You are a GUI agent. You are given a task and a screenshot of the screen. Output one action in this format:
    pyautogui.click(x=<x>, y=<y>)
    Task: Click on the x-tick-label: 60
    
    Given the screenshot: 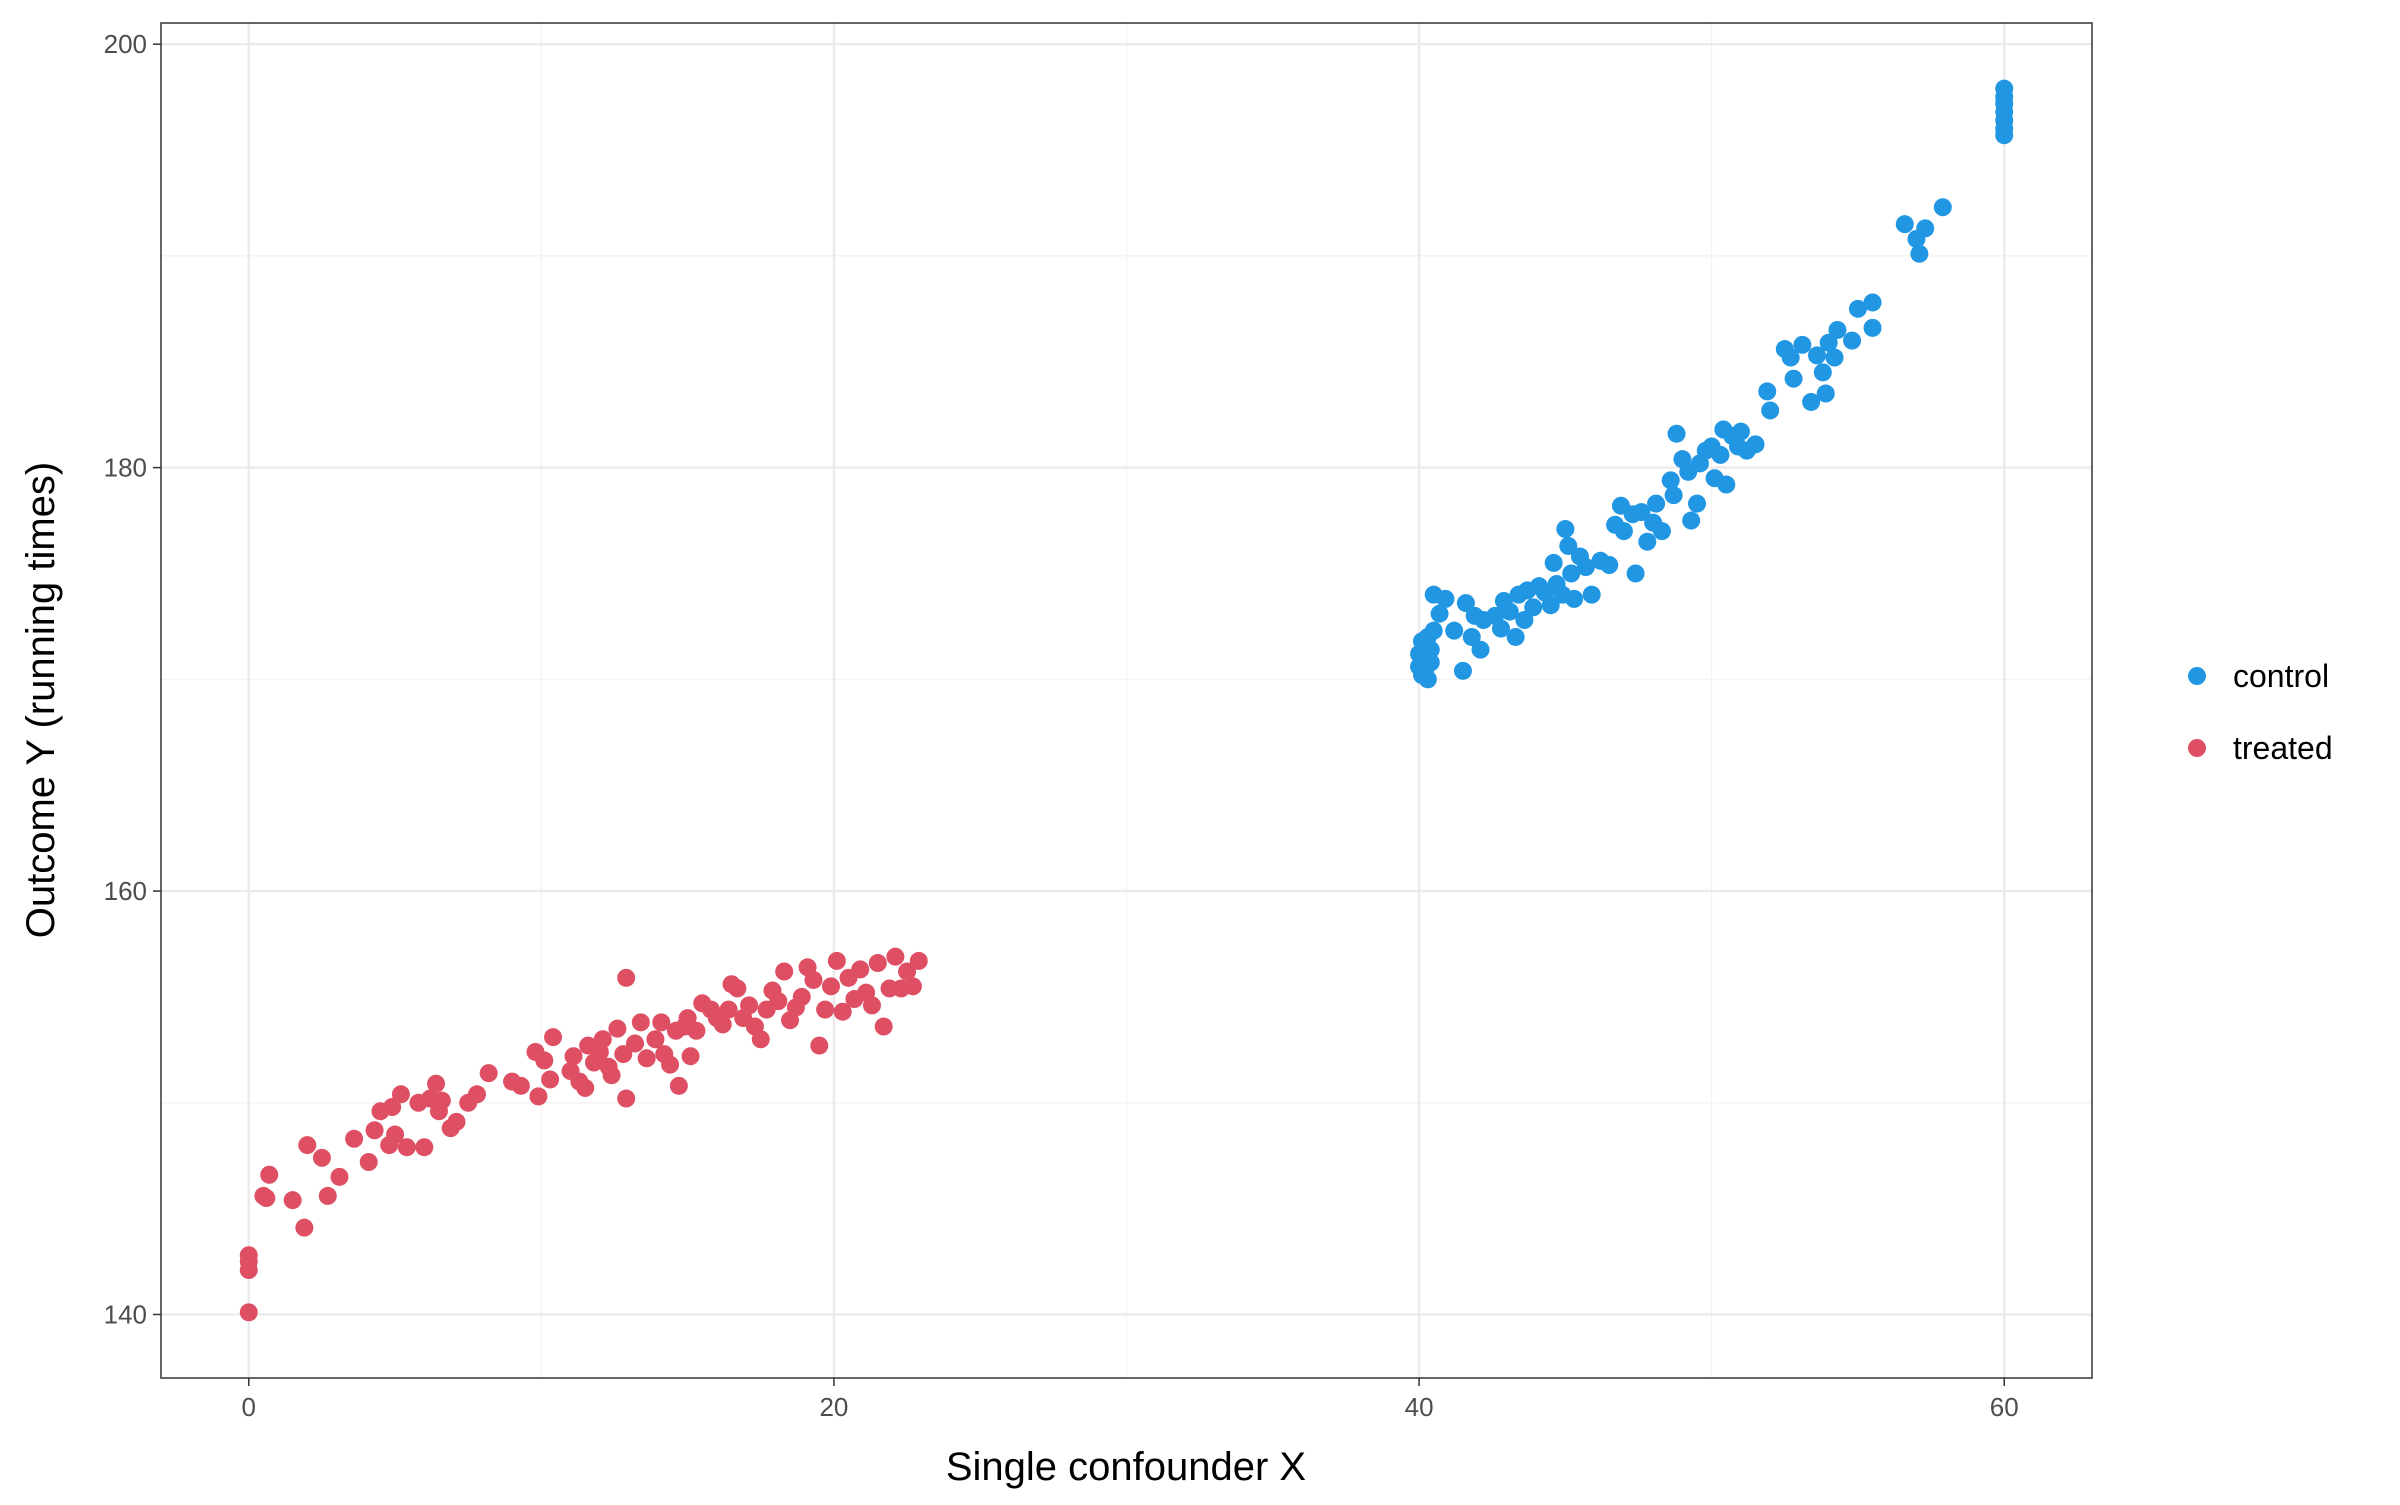 What is the action you would take?
    pyautogui.click(x=2004, y=1407)
    